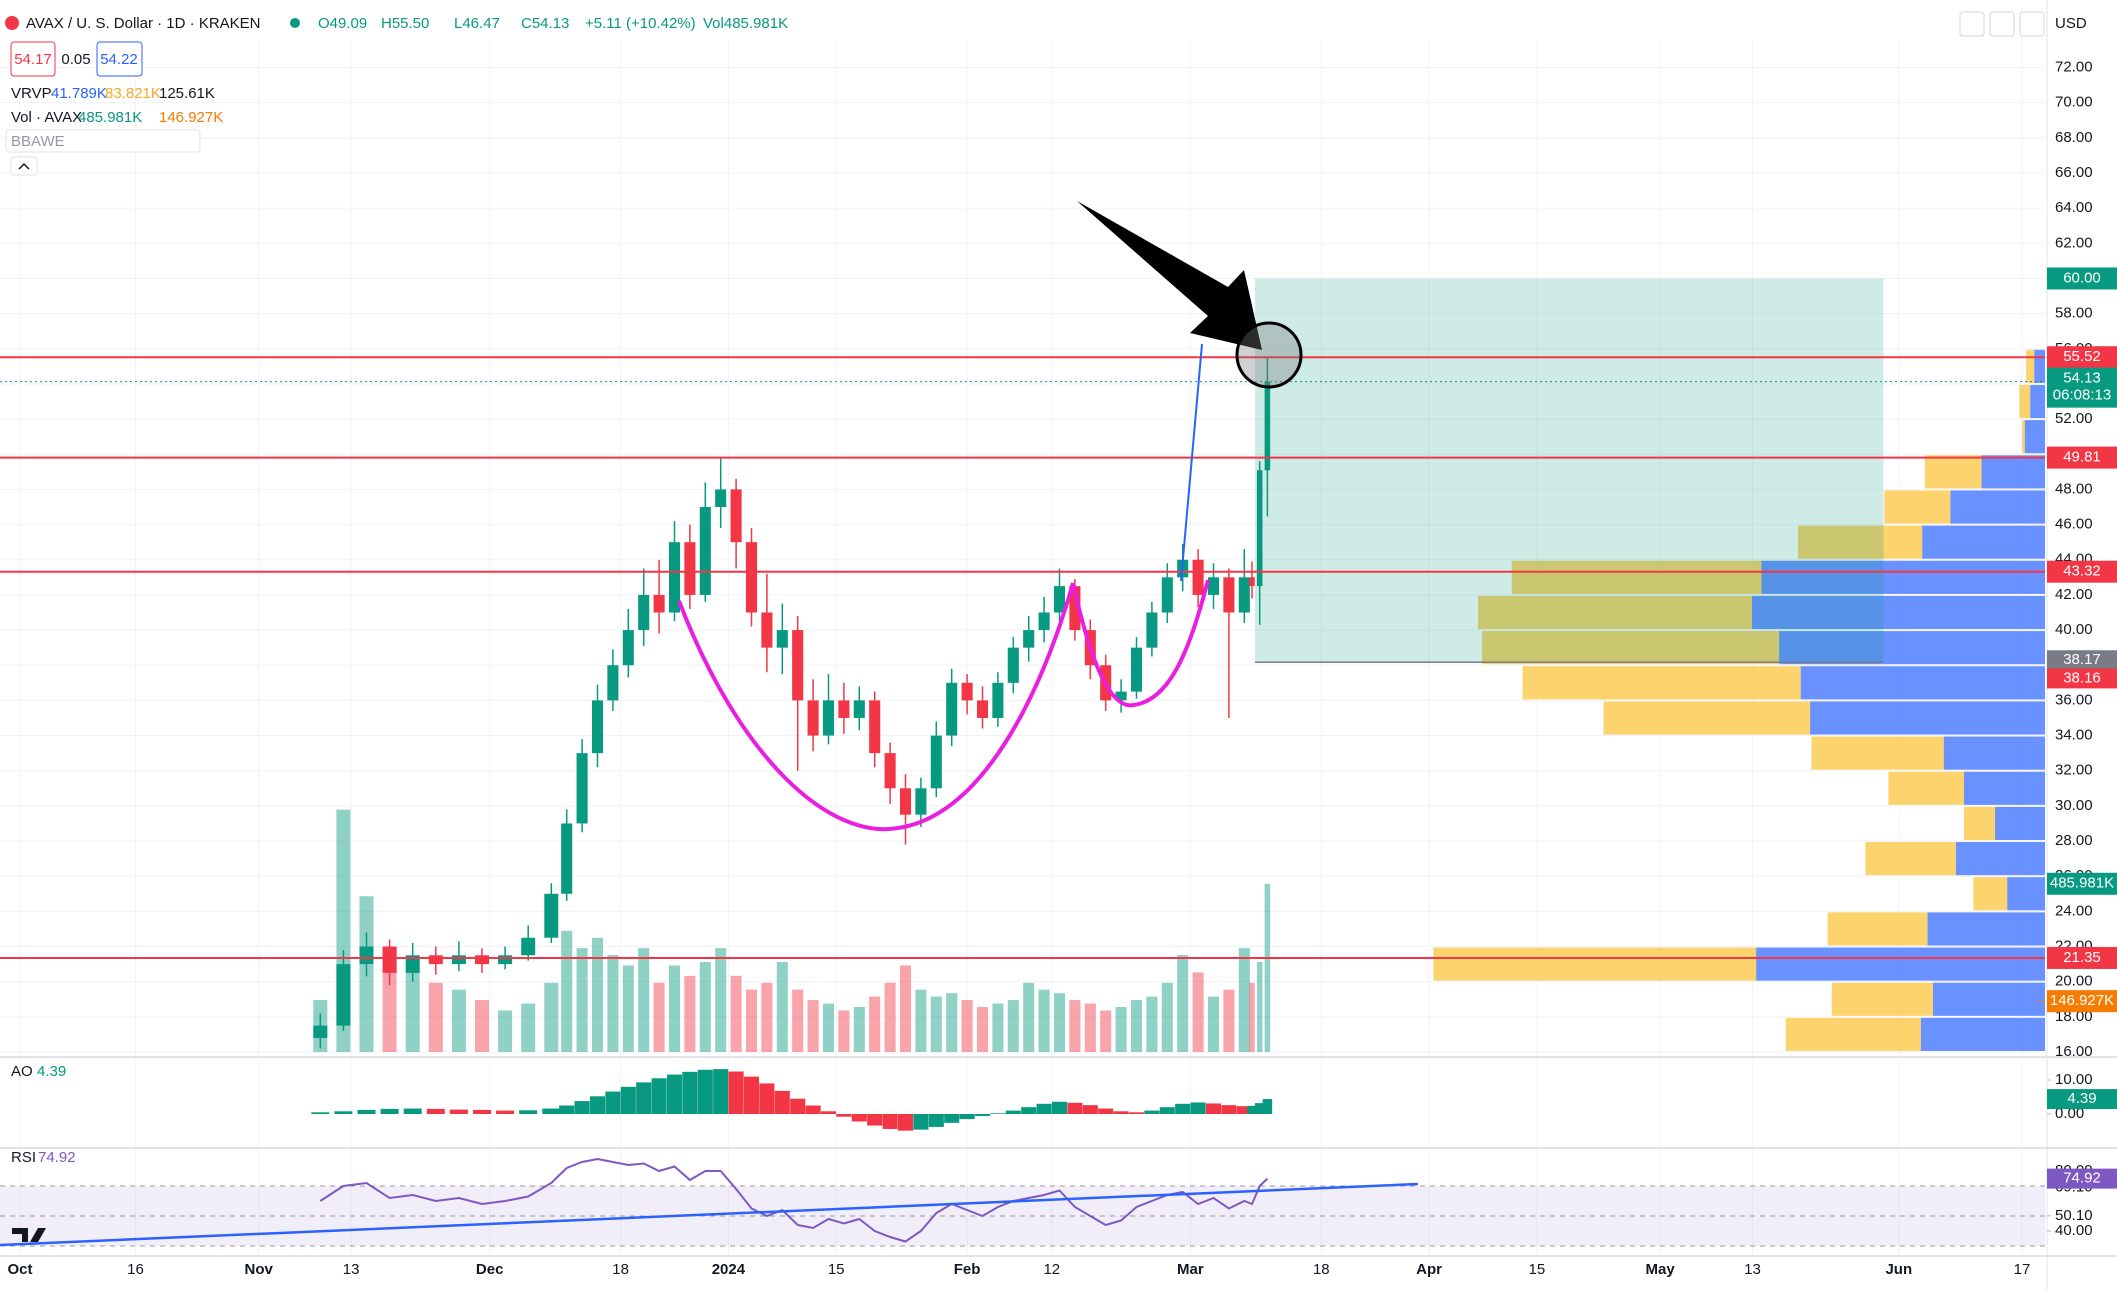 This screenshot has width=2117, height=1290. What do you see at coordinates (2082, 395) in the screenshot?
I see `countdown: 06:08:13` at bounding box center [2082, 395].